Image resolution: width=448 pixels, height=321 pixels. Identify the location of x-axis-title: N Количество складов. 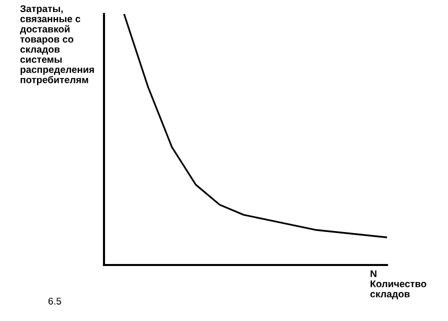
(398, 285).